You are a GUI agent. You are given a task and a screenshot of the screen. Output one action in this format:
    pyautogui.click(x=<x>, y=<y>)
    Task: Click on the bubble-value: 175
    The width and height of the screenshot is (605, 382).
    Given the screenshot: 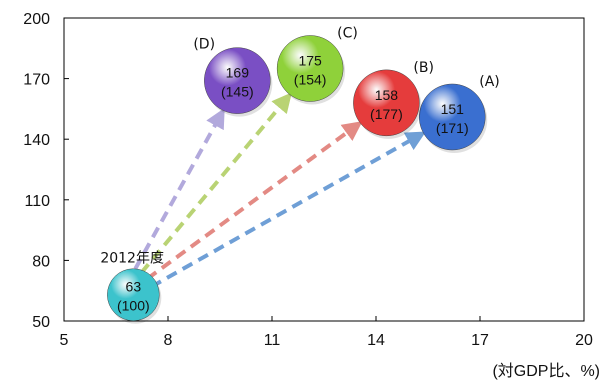 What is the action you would take?
    pyautogui.click(x=310, y=61)
    